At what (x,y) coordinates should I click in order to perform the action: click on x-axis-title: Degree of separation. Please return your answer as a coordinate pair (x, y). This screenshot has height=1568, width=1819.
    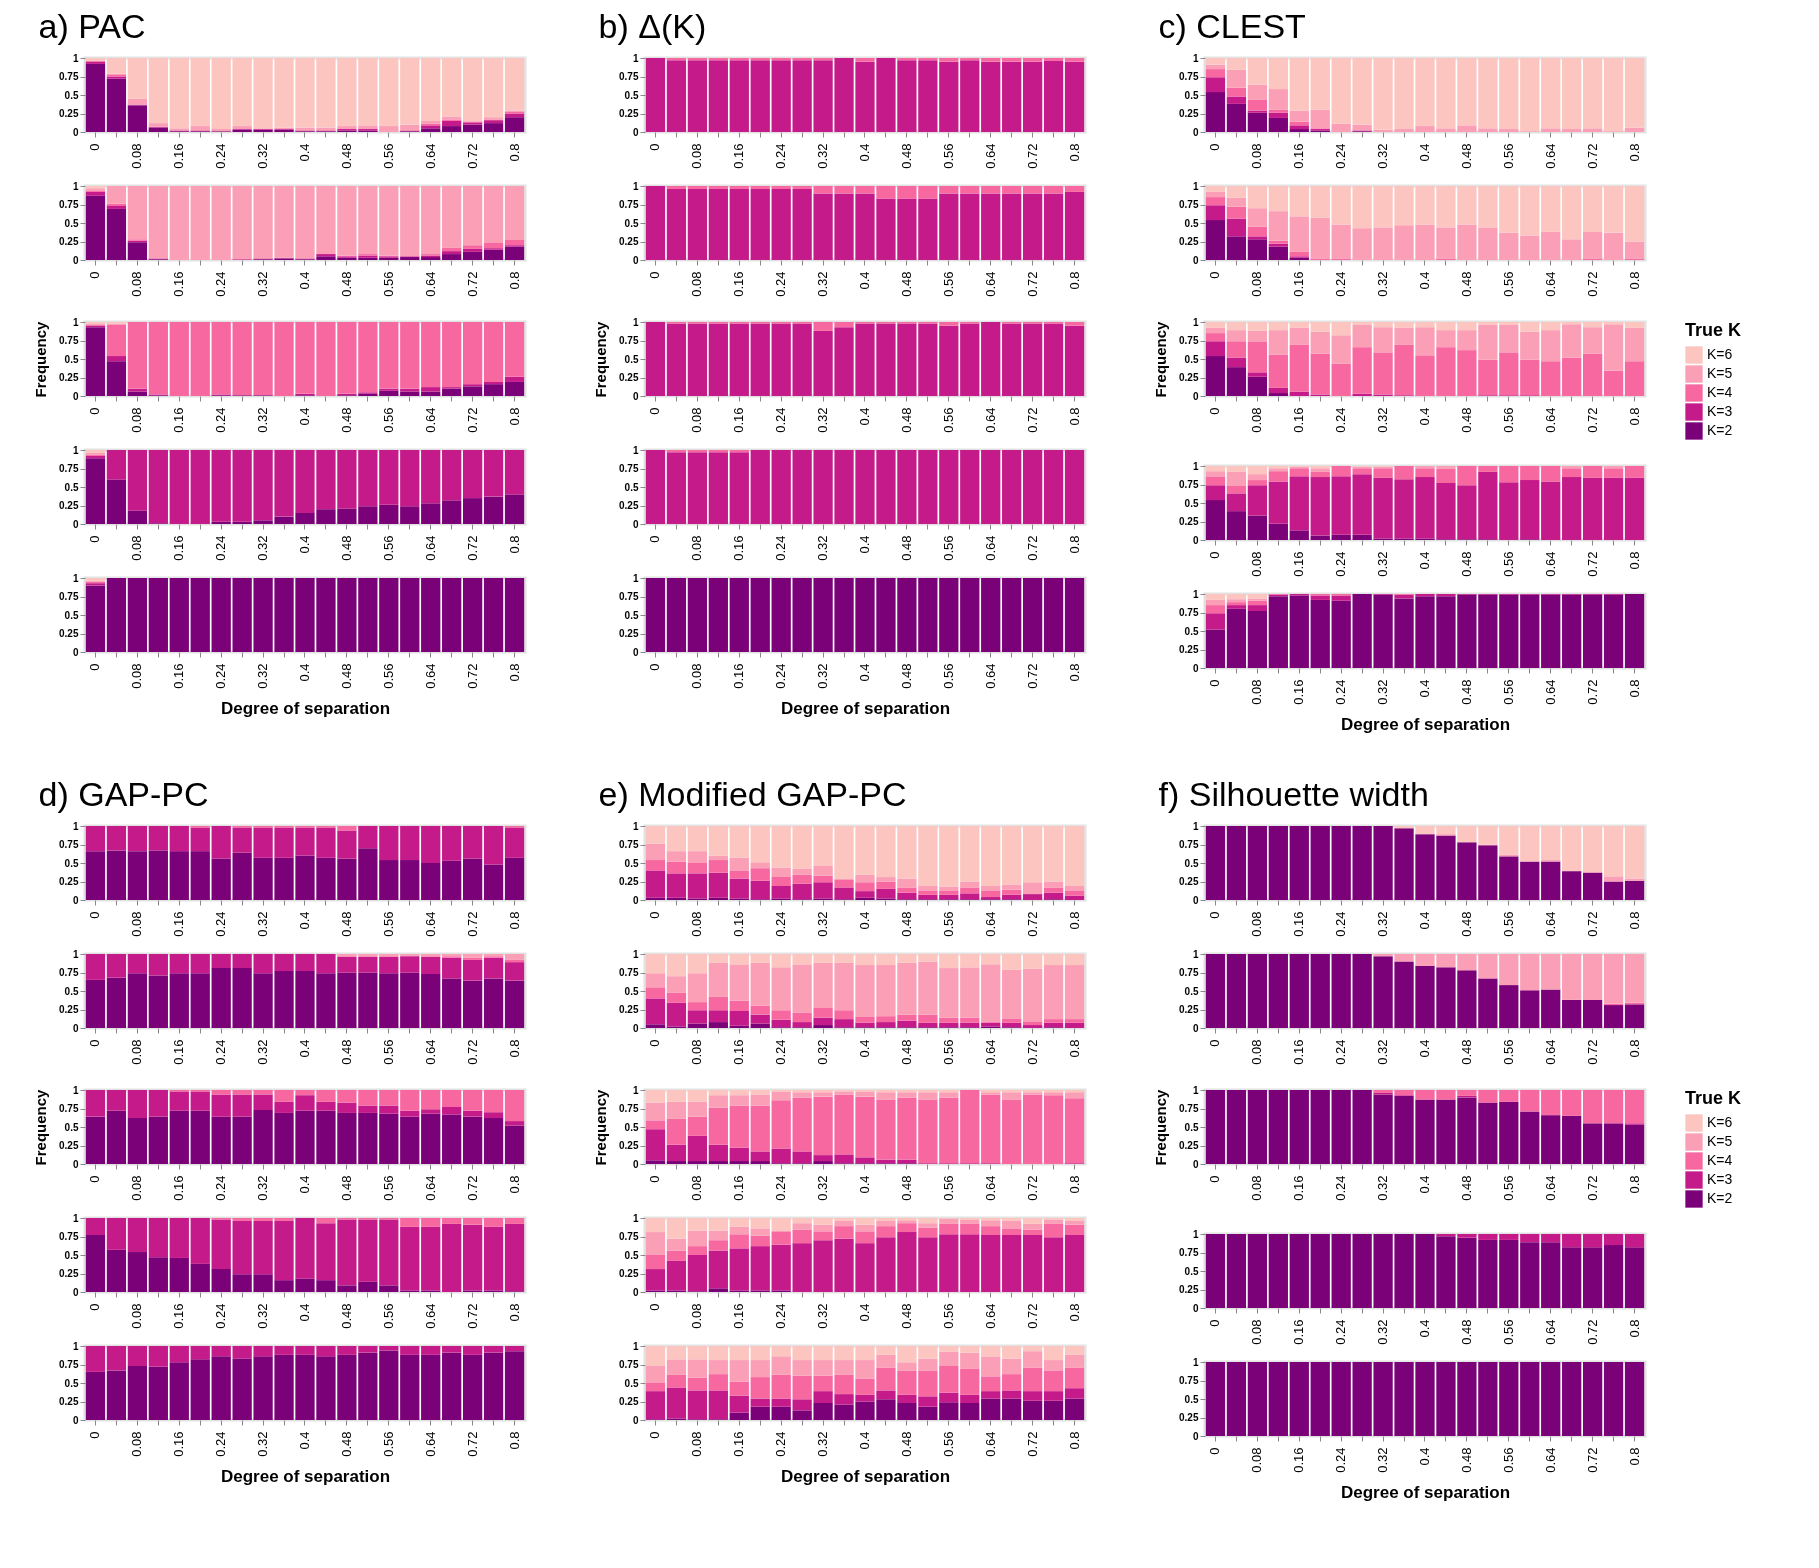
    Looking at the image, I should click on (305, 708).